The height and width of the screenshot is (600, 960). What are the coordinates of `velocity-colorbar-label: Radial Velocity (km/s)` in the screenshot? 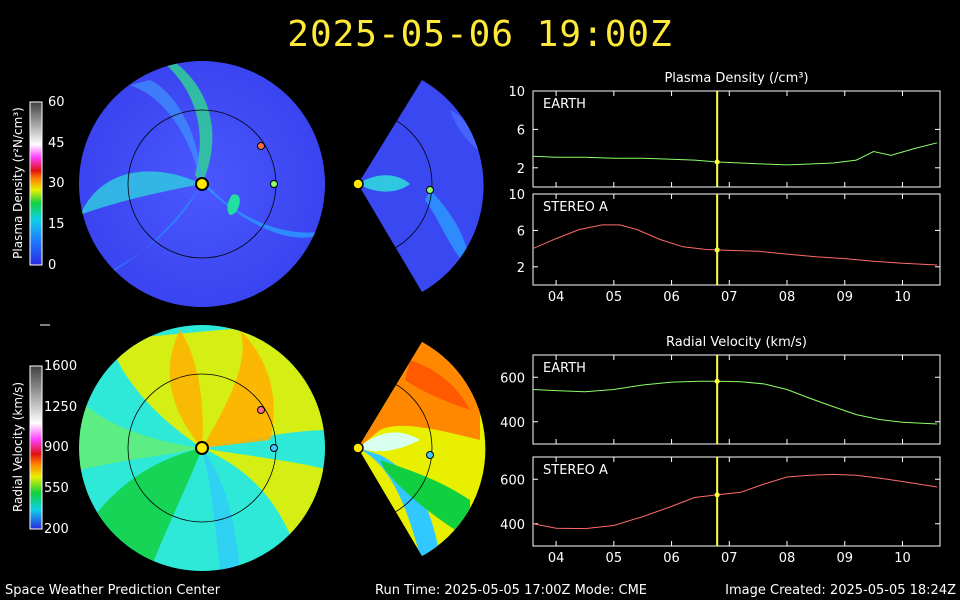 It's located at (18, 447).